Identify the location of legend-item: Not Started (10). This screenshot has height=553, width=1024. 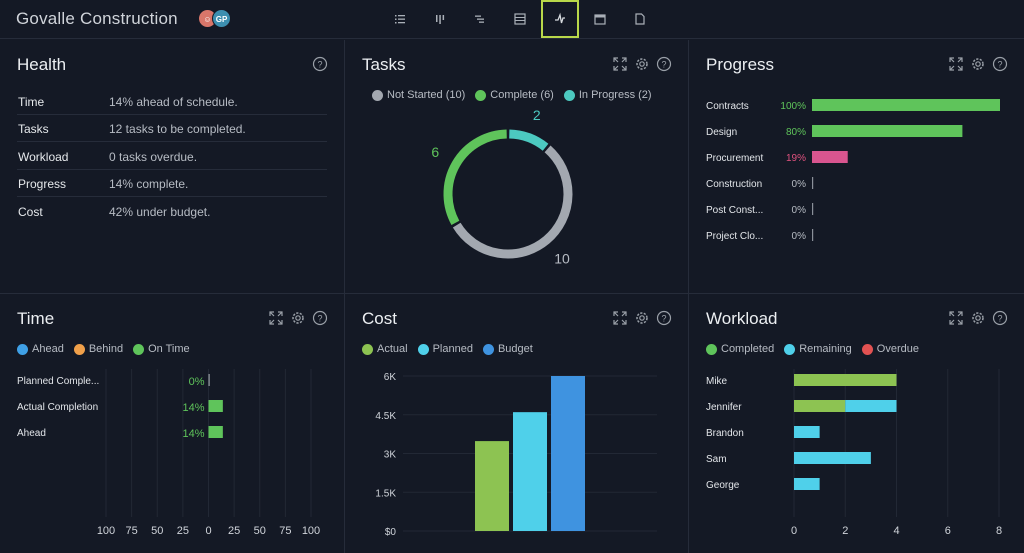
(418, 95).